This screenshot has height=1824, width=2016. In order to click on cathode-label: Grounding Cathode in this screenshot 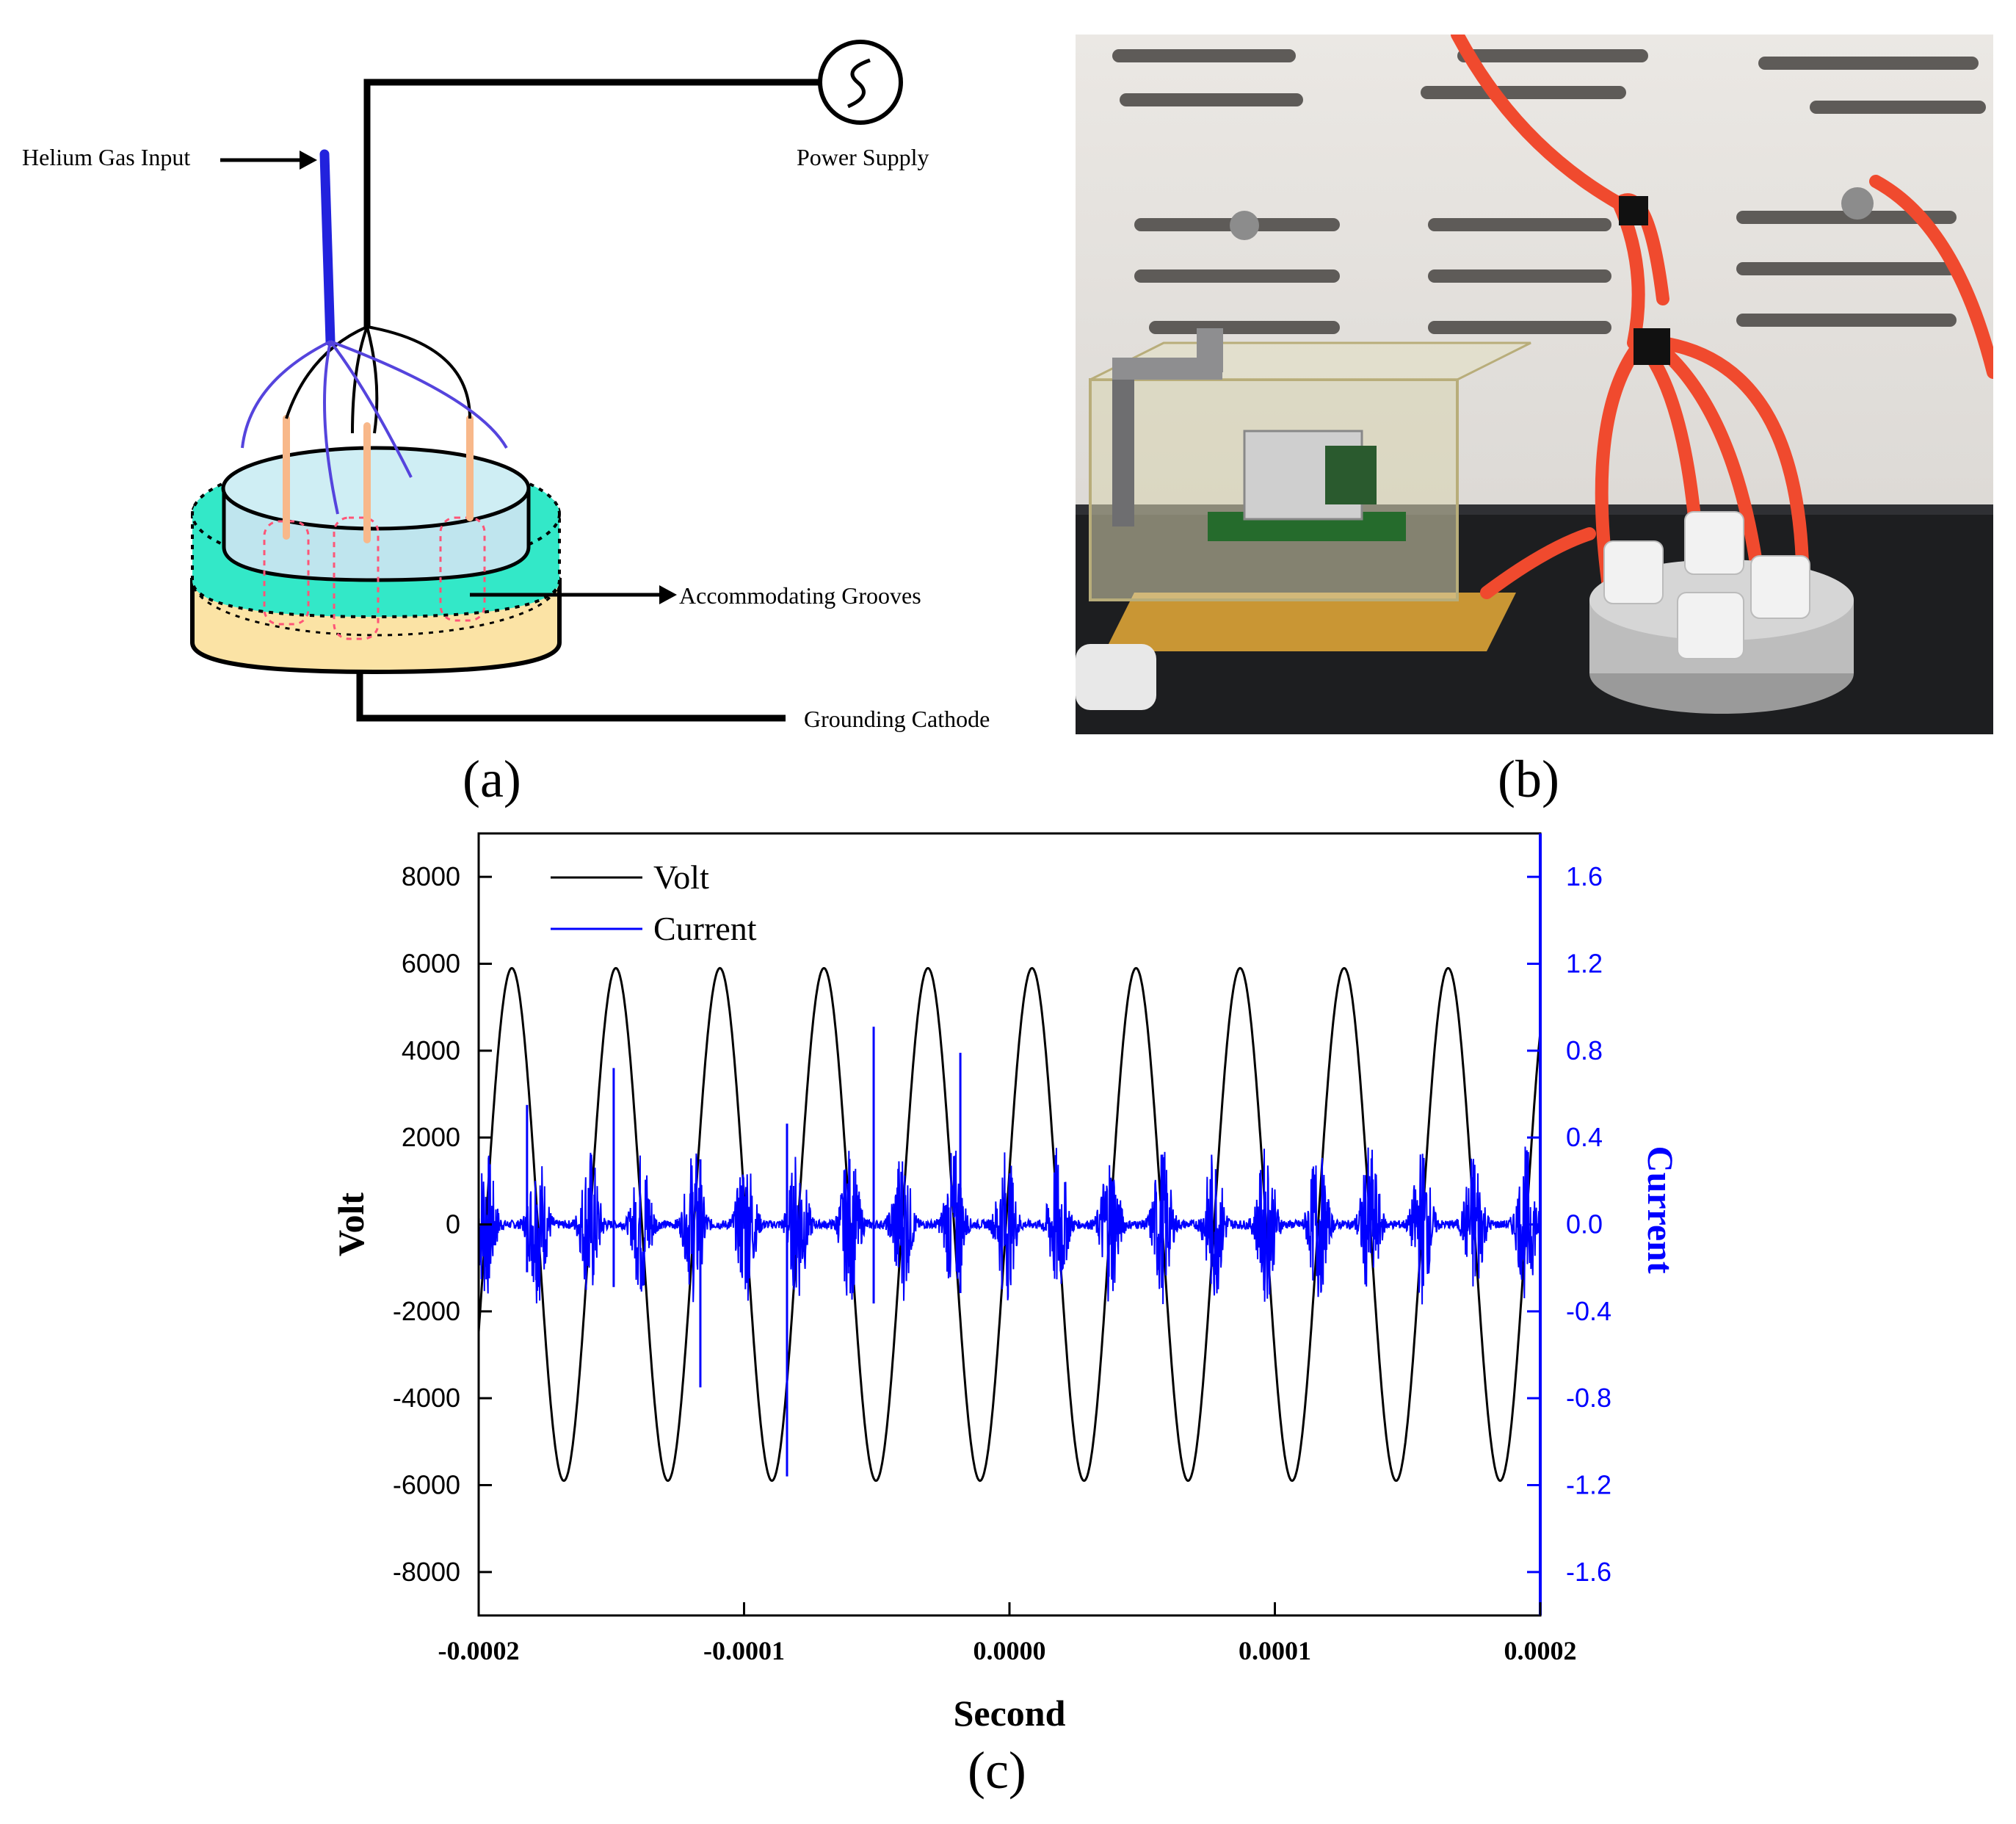, I will do `click(897, 719)`.